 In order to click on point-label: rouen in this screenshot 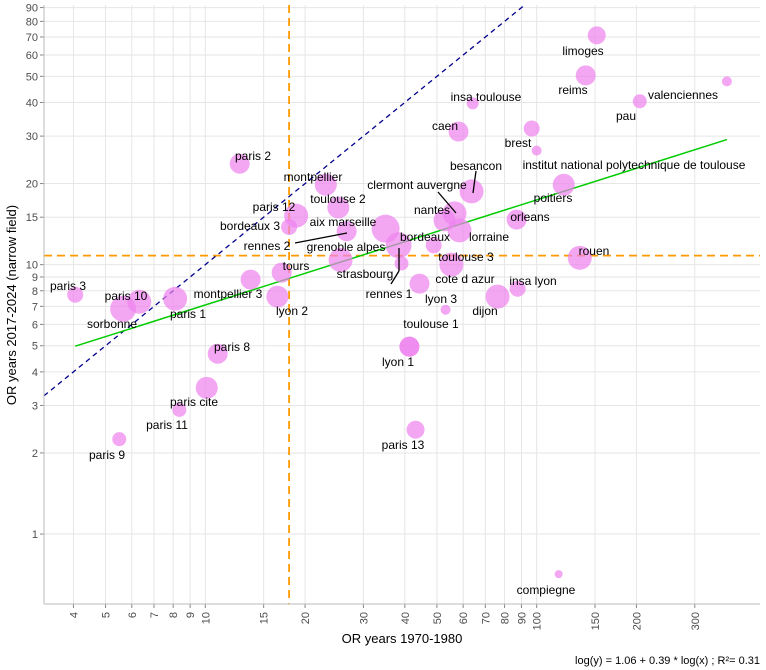, I will do `click(594, 251)`.